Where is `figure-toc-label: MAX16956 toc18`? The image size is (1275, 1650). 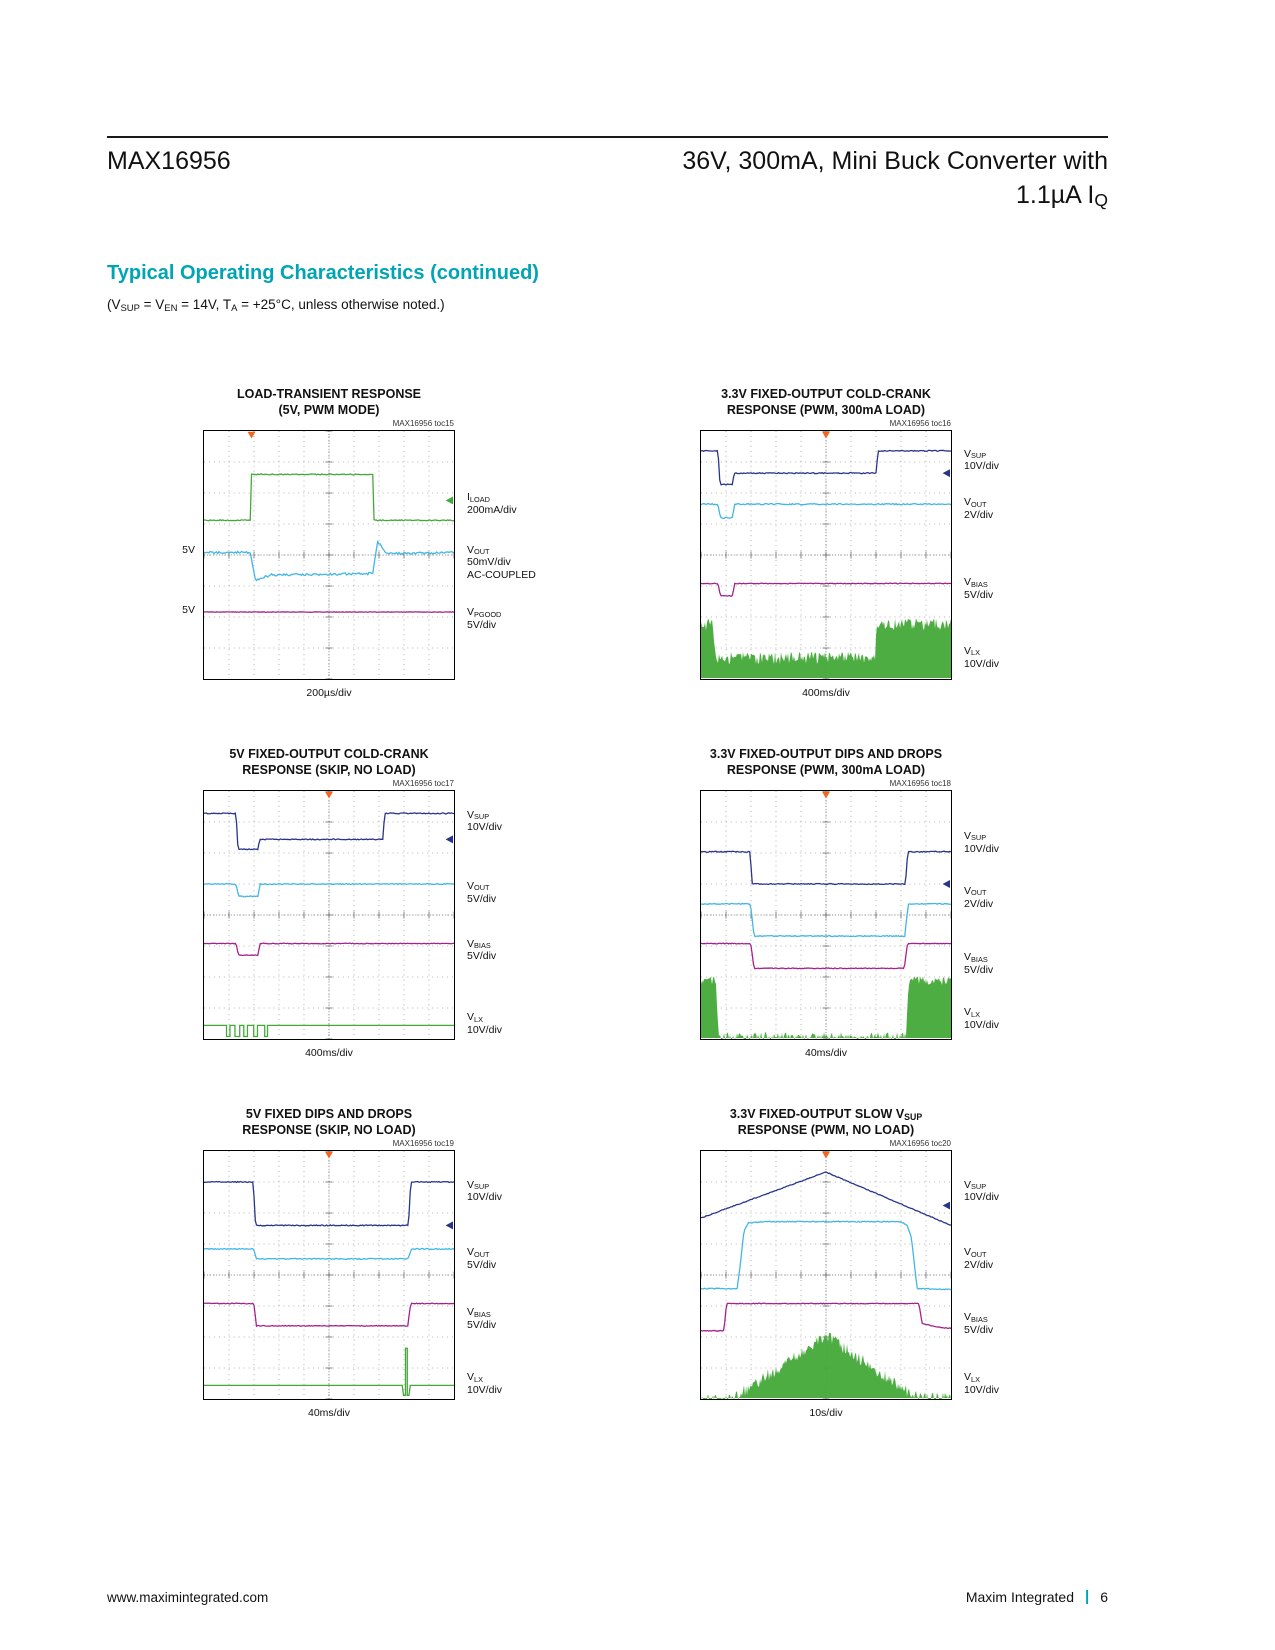 figure-toc-label: MAX16956 toc18 is located at coordinates (920, 783).